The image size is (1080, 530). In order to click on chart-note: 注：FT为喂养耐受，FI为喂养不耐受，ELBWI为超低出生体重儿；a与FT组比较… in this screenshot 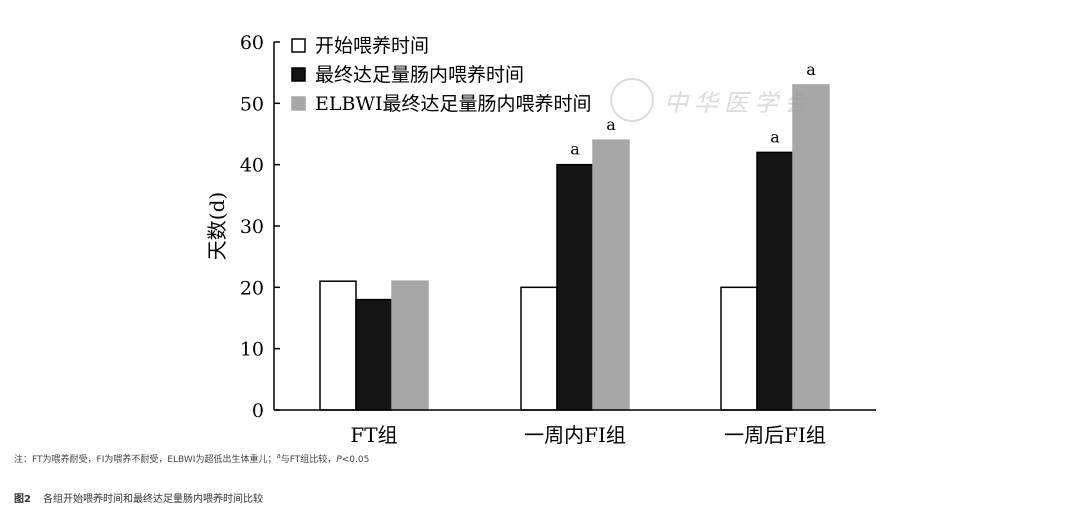, I will do `click(191, 458)`.